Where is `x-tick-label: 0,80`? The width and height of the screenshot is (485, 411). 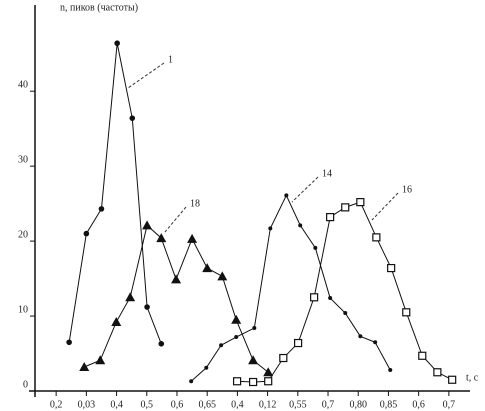
x-tick-label: 0,80 is located at coordinates (358, 404).